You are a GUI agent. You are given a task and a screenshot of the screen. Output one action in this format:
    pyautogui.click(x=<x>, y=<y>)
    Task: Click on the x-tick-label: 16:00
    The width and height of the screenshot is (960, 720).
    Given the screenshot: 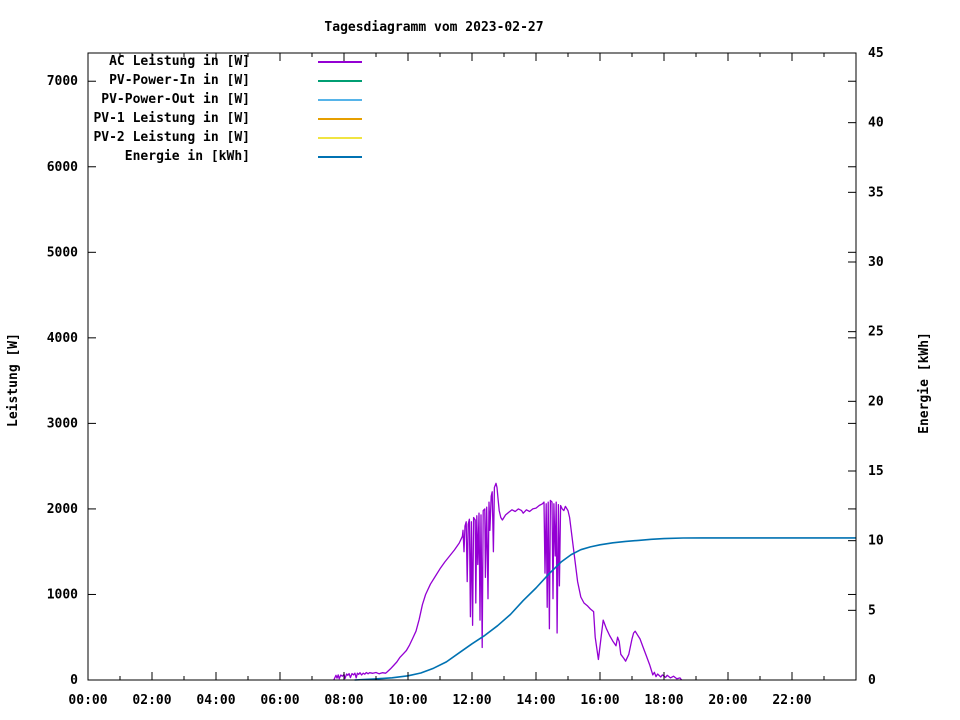 What is the action you would take?
    pyautogui.click(x=599, y=700)
    